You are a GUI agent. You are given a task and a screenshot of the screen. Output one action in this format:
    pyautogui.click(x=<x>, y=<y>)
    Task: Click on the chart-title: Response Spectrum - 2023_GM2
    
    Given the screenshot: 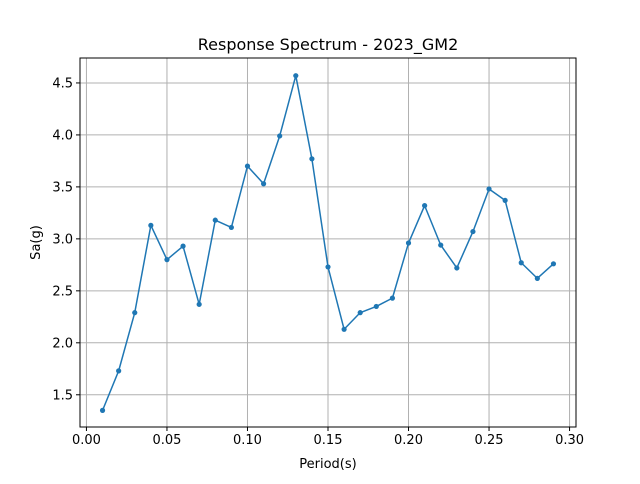 What is the action you would take?
    pyautogui.click(x=328, y=45)
    